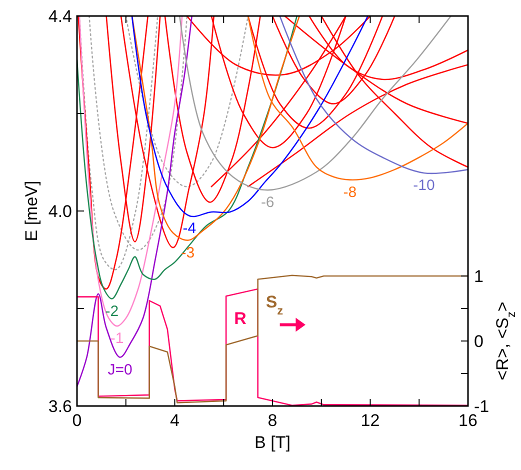 This screenshot has height=470, width=521. What do you see at coordinates (120, 369) in the screenshot?
I see `series-label: J=0` at bounding box center [120, 369].